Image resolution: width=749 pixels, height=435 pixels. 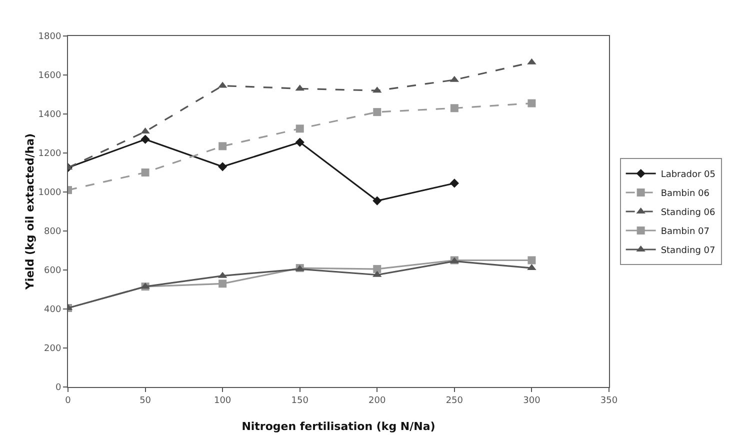 What do you see at coordinates (688, 251) in the screenshot?
I see `legend-label: Standing 07` at bounding box center [688, 251].